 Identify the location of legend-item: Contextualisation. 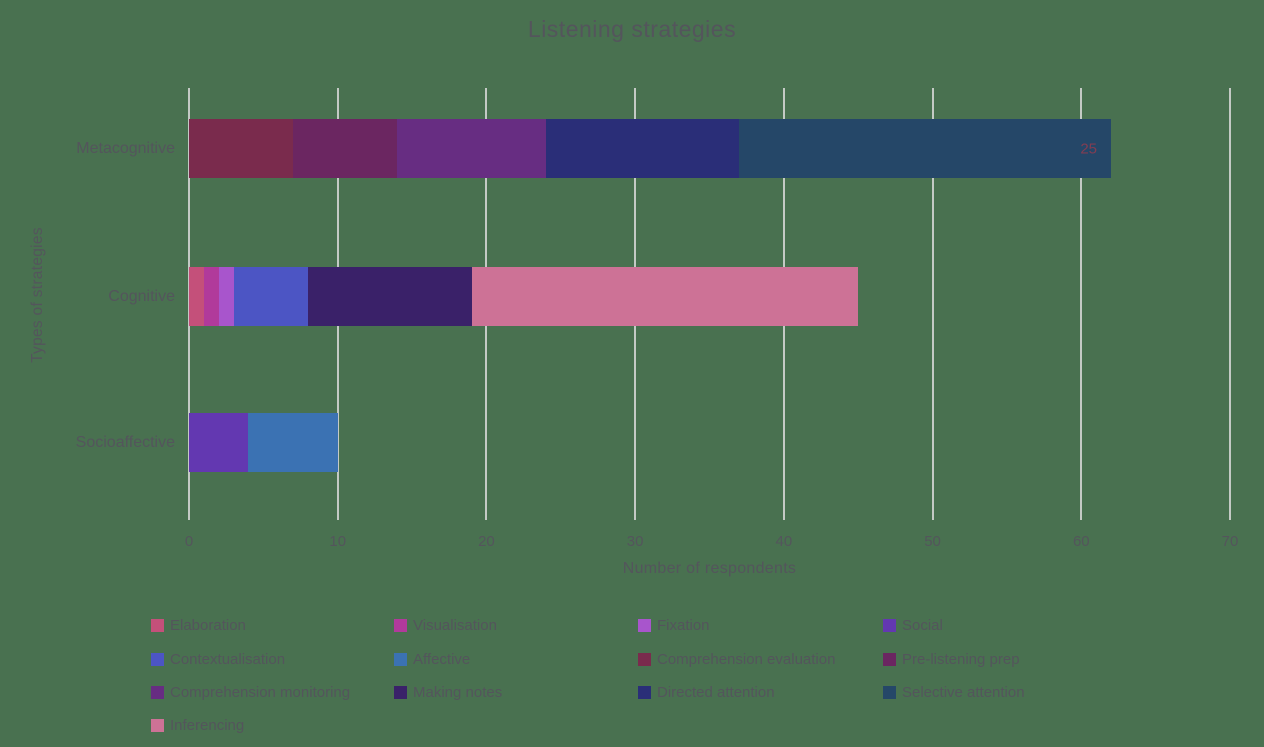
(218, 659).